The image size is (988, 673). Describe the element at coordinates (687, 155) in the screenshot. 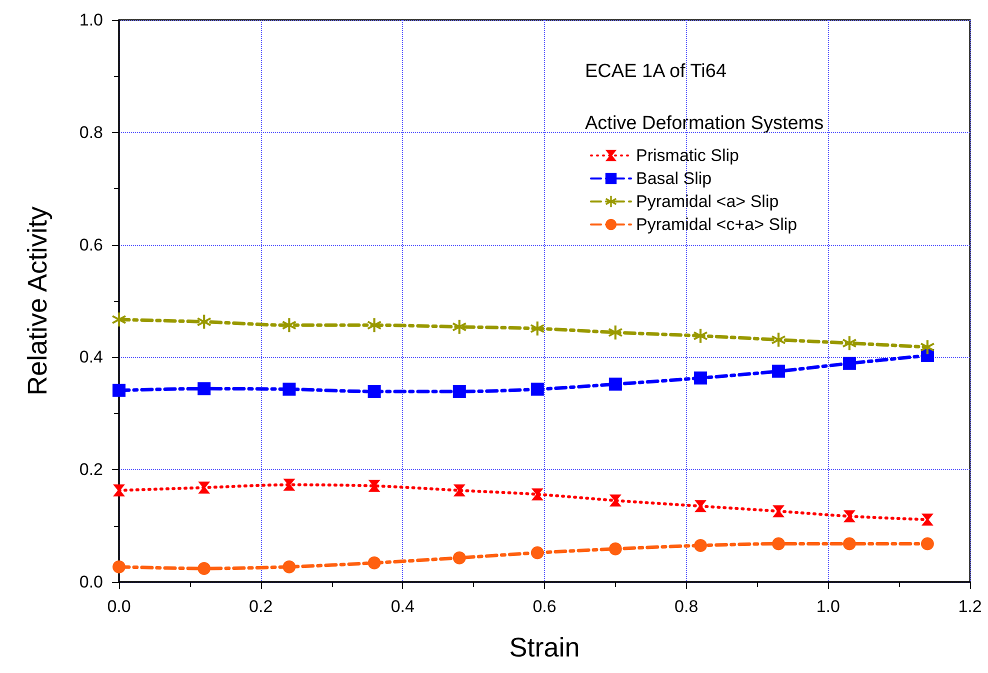

I see `legend-label: Prismatic Slip` at that location.